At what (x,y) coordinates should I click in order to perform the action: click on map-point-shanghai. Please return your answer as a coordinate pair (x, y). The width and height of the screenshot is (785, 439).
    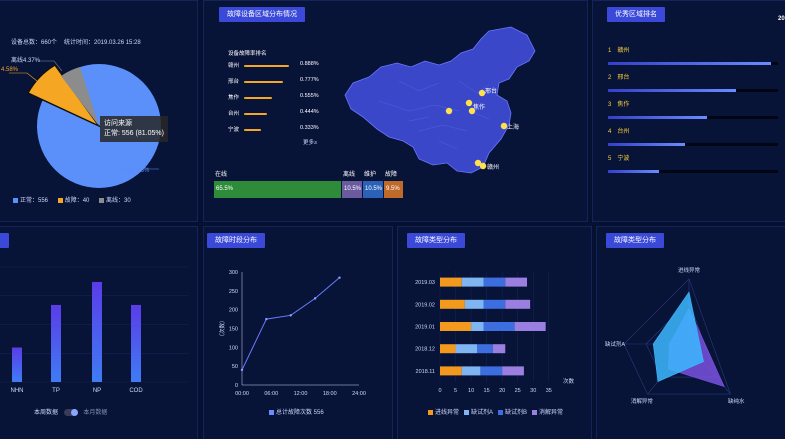
    Looking at the image, I should click on (504, 126).